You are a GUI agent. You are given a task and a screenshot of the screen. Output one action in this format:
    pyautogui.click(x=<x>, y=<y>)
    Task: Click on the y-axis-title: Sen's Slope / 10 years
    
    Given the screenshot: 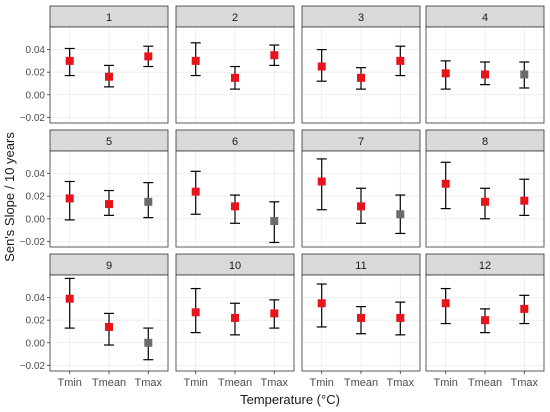 What is the action you would take?
    pyautogui.click(x=9, y=197)
    